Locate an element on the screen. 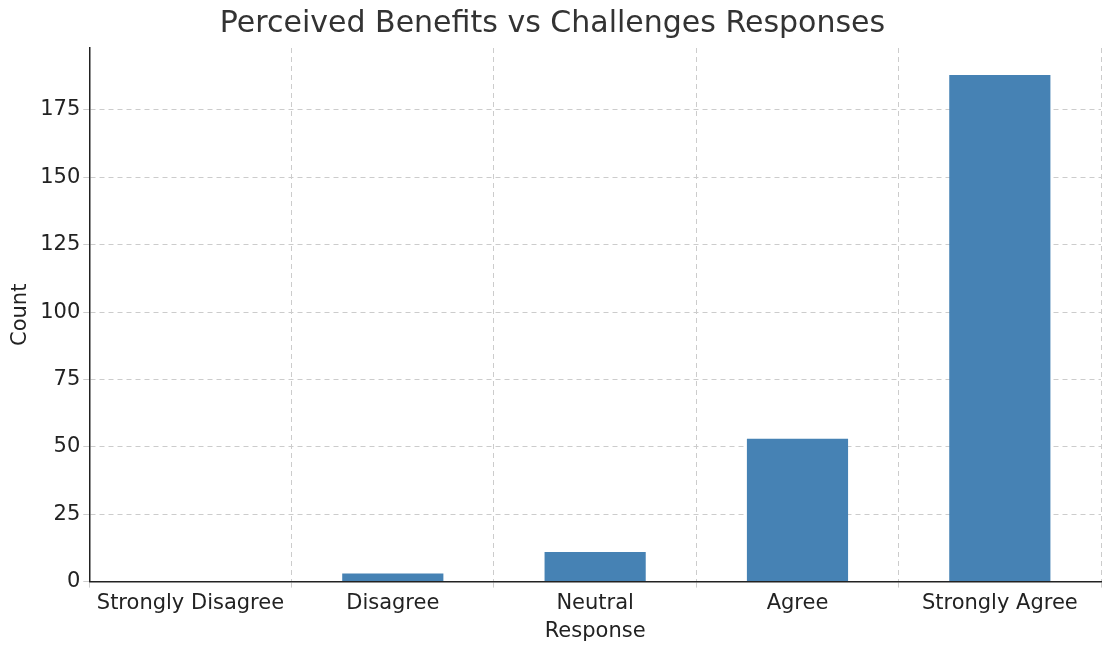 This screenshot has height=648, width=1107. x-axis-title: Response is located at coordinates (595, 629).